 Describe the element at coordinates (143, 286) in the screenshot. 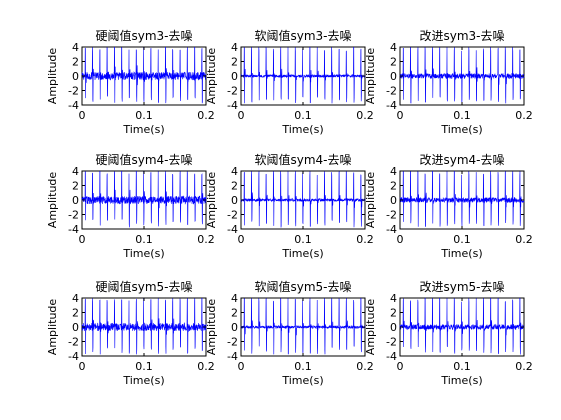

I see `subplot-title: 硬阈值sym5-去噪` at that location.